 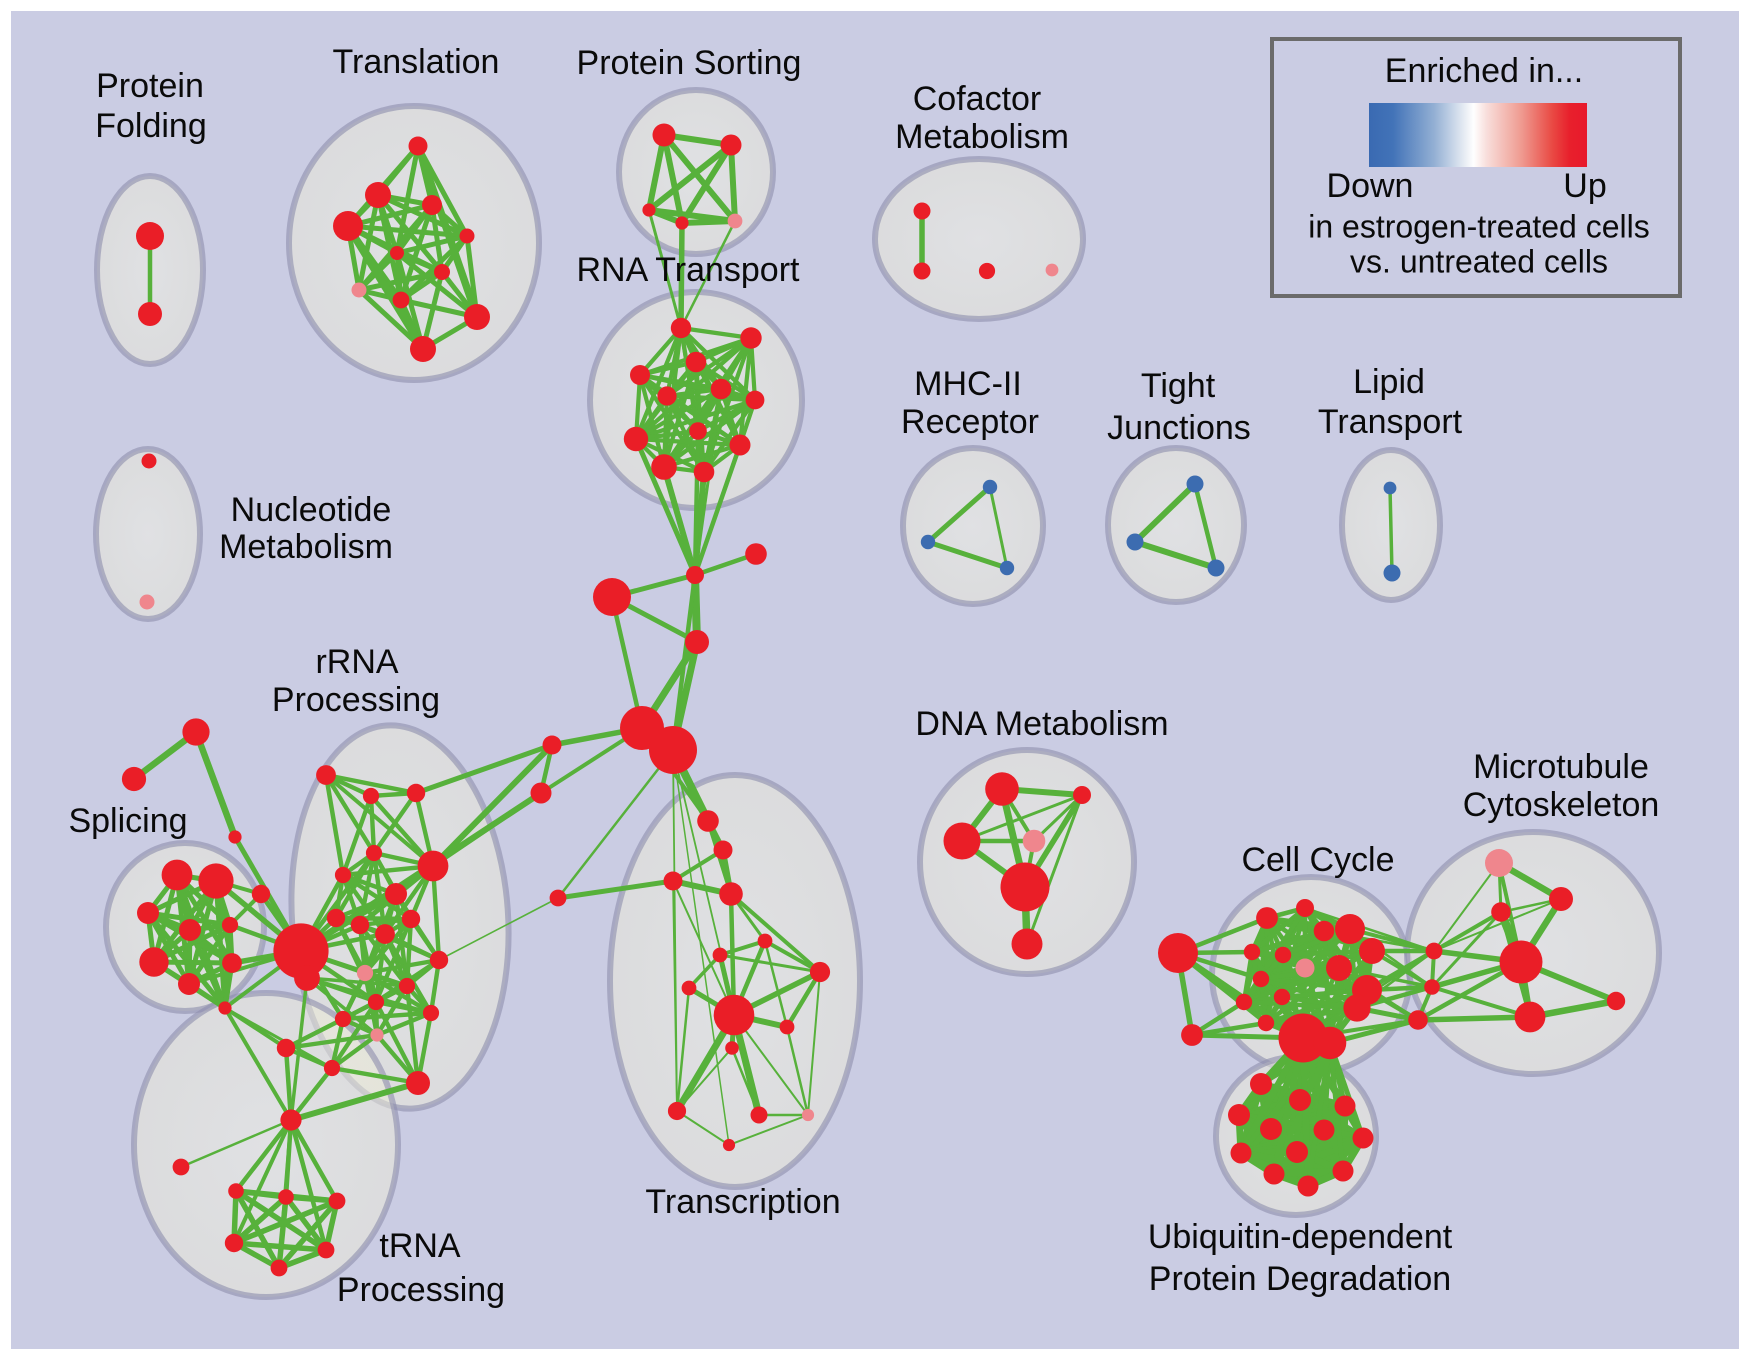 I want to click on svg-text: vs. untreated cells, so click(x=1479, y=261).